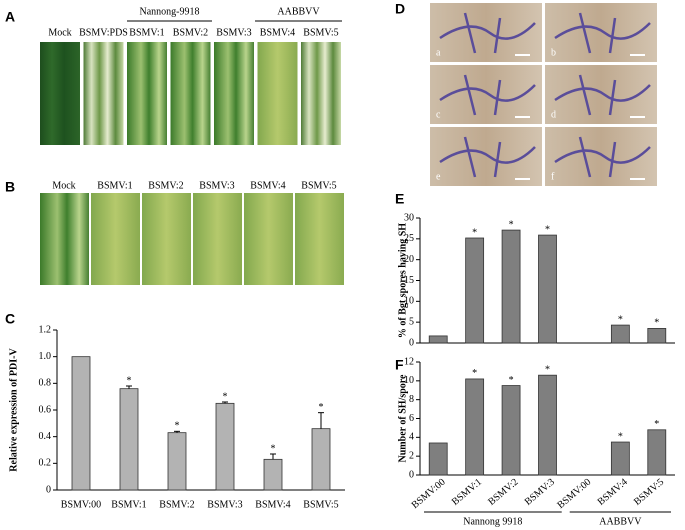  Describe the element at coordinates (553, 176) in the screenshot. I see `micrograph-label: f` at that location.